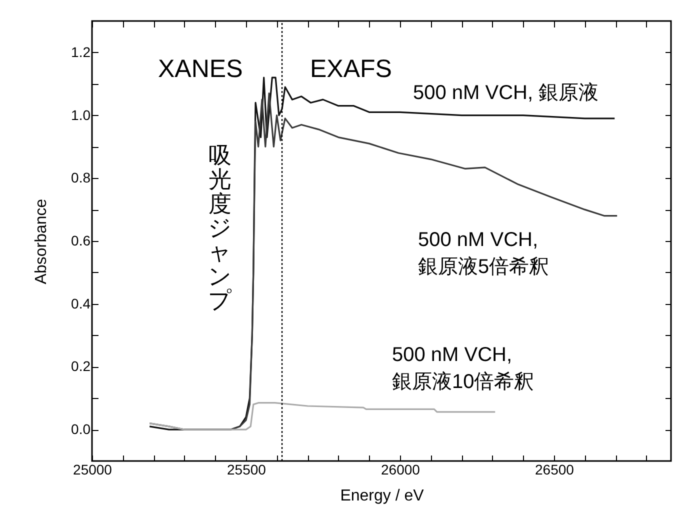 This screenshot has height=522, width=676. What do you see at coordinates (81, 366) in the screenshot?
I see `y-tick-label: 0.2` at bounding box center [81, 366].